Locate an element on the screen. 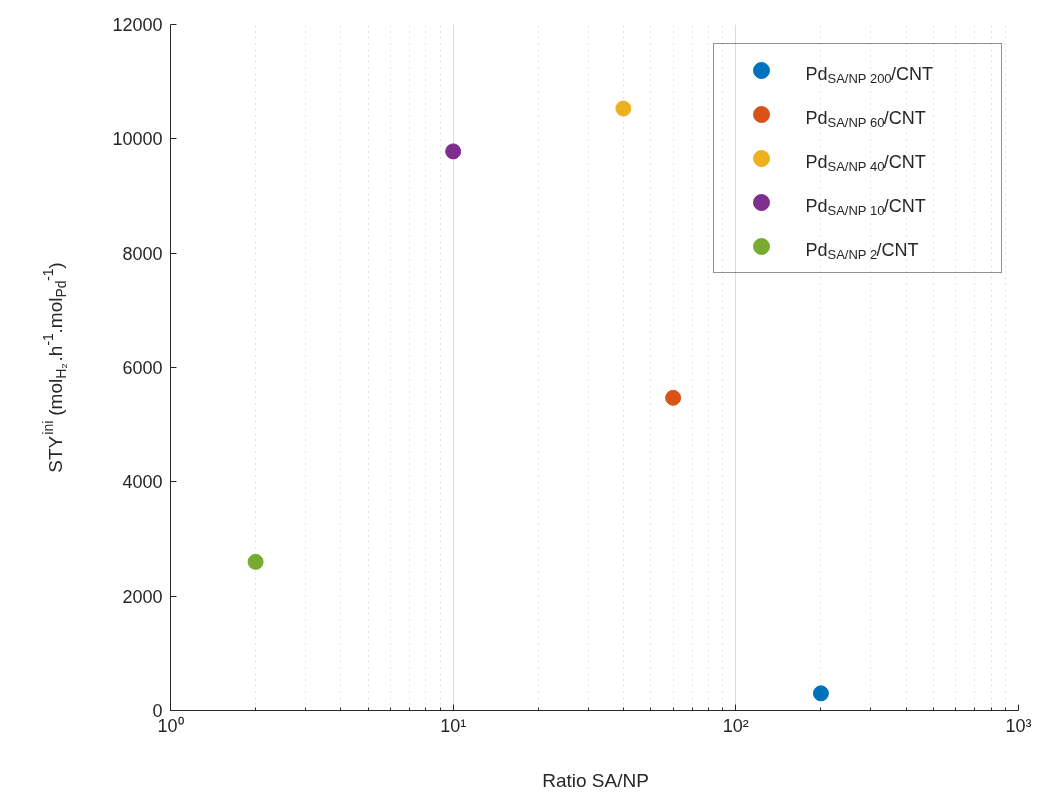  y-tick-label: 10000 is located at coordinates (137, 139).